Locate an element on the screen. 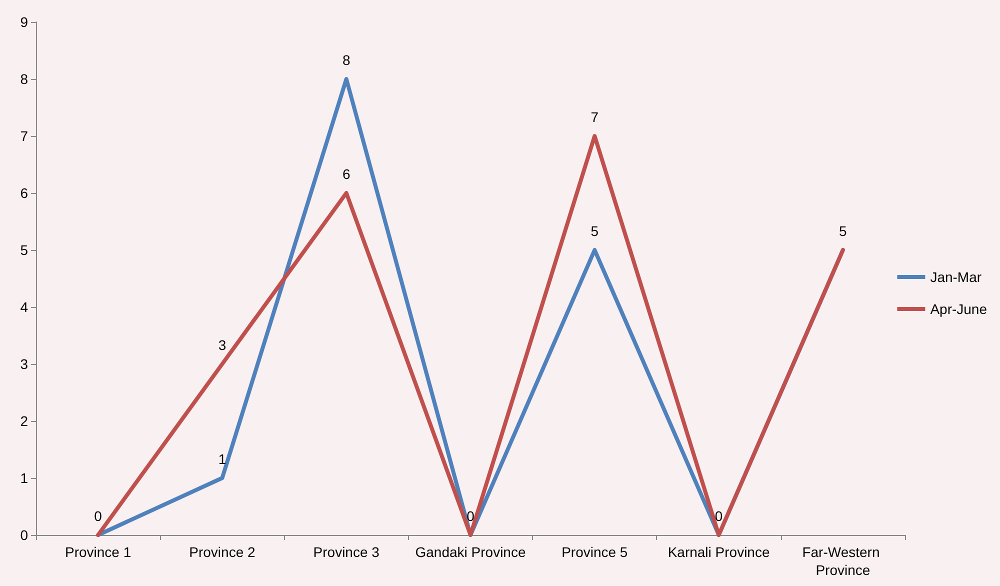 The image size is (1000, 586). y-tick-label: 8 is located at coordinates (24, 79).